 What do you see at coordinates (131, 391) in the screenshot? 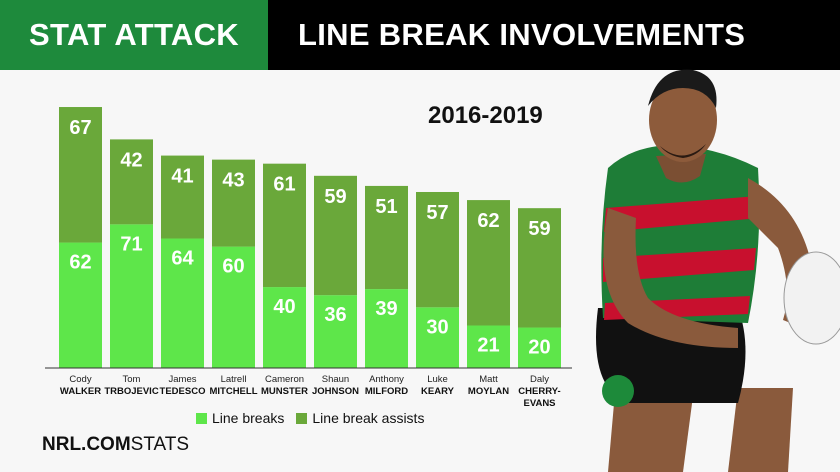
I see `tick-label-last-name: TRBOJEVIC` at bounding box center [131, 391].